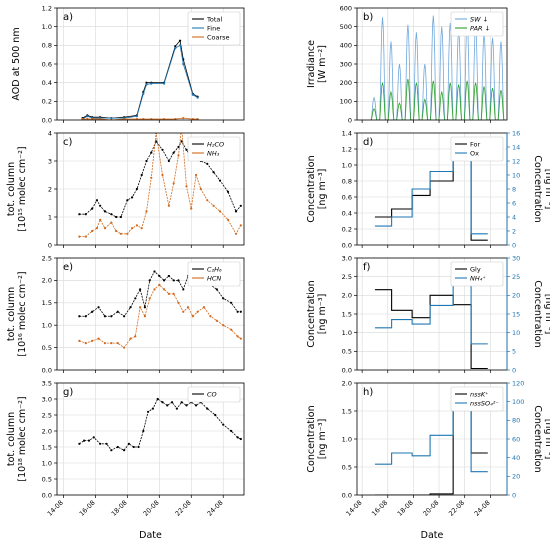 This screenshot has width=550, height=547. I want to click on series-group, so click(160, 182).